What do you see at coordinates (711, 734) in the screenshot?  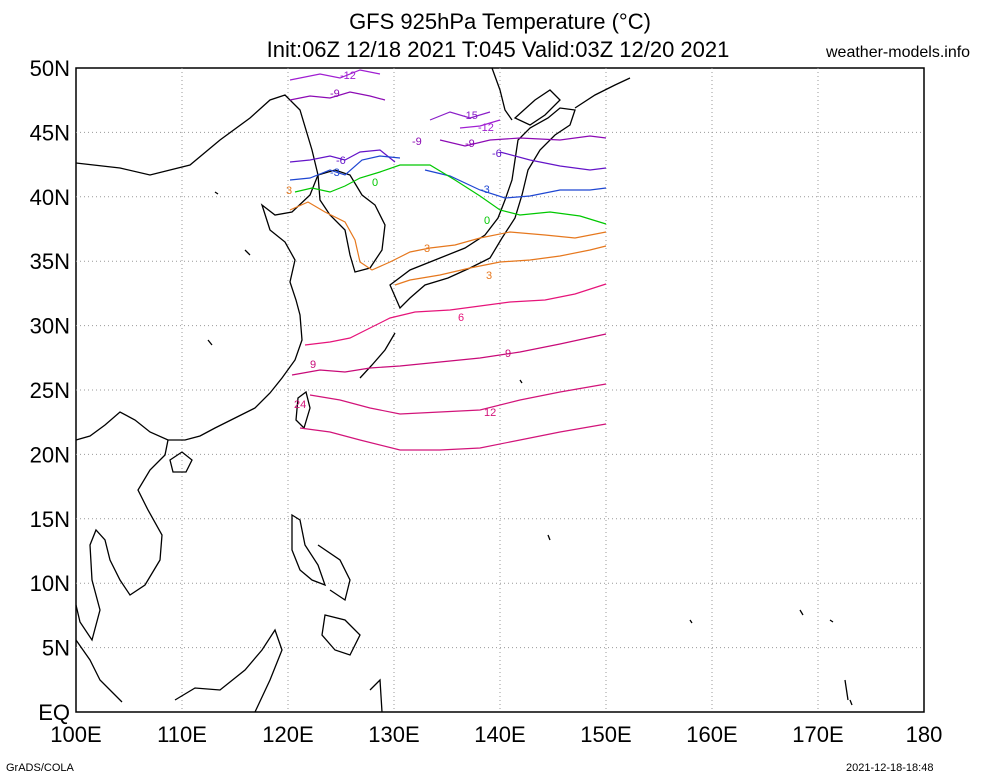 I see `lon-tick-label: 160E` at bounding box center [711, 734].